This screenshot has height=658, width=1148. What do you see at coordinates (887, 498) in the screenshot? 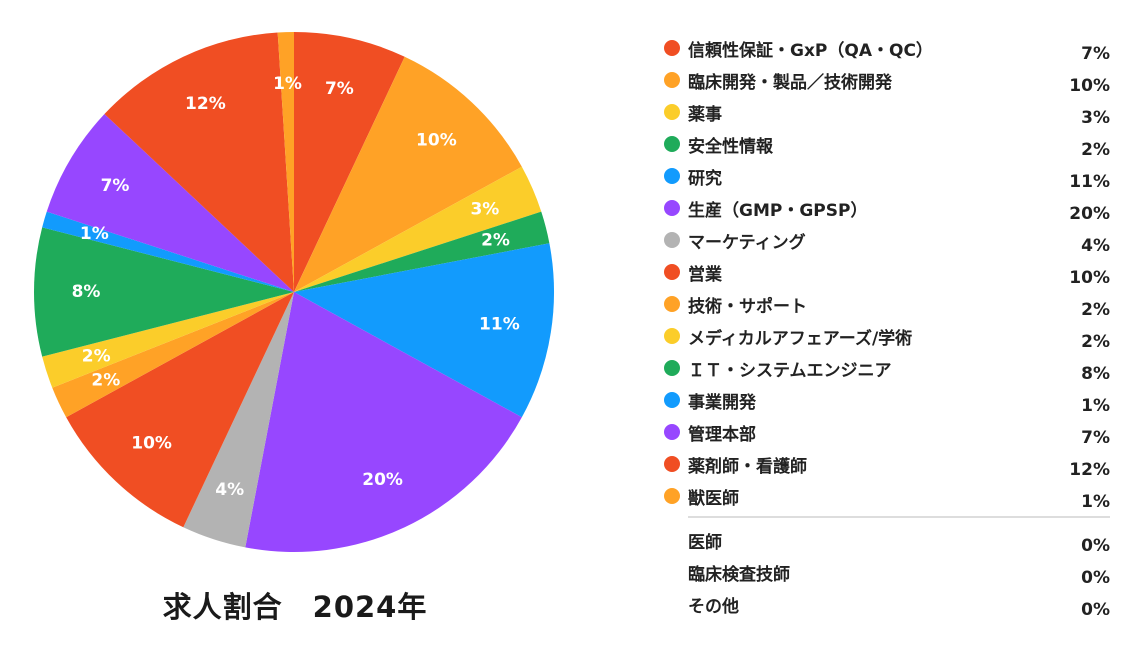
I see `legend-item: 獣医師 1%` at bounding box center [887, 498].